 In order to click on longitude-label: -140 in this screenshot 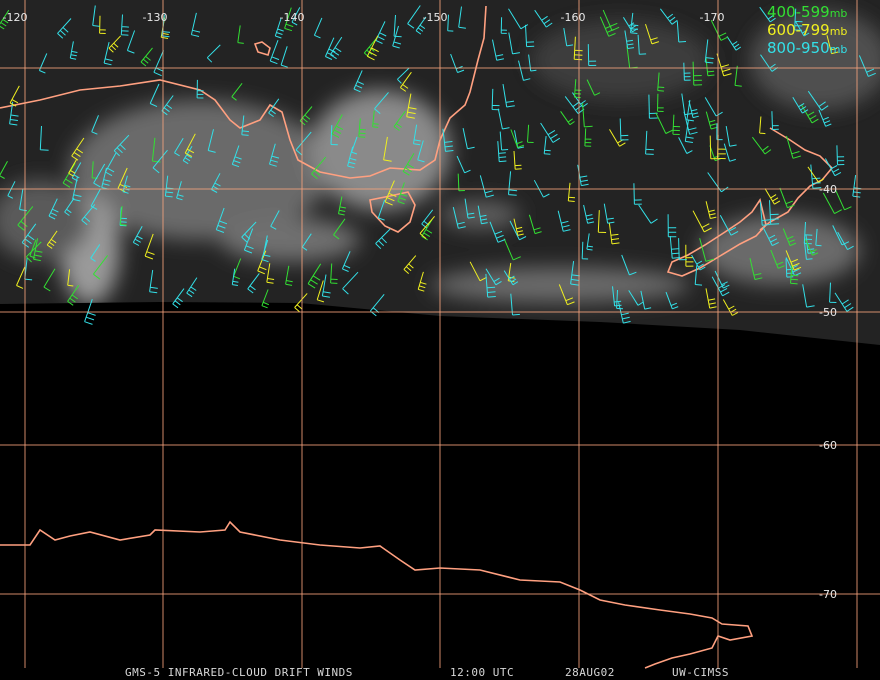, I will do `click(292, 17)`.